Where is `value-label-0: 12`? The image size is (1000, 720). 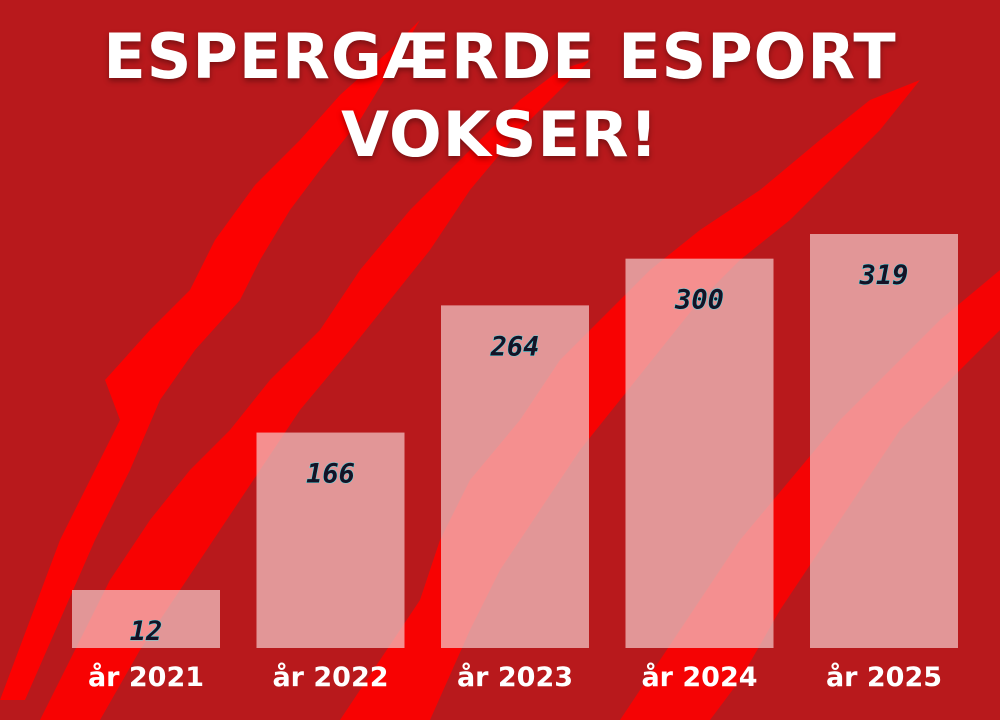 value-label-0: 12 is located at coordinates (146, 631).